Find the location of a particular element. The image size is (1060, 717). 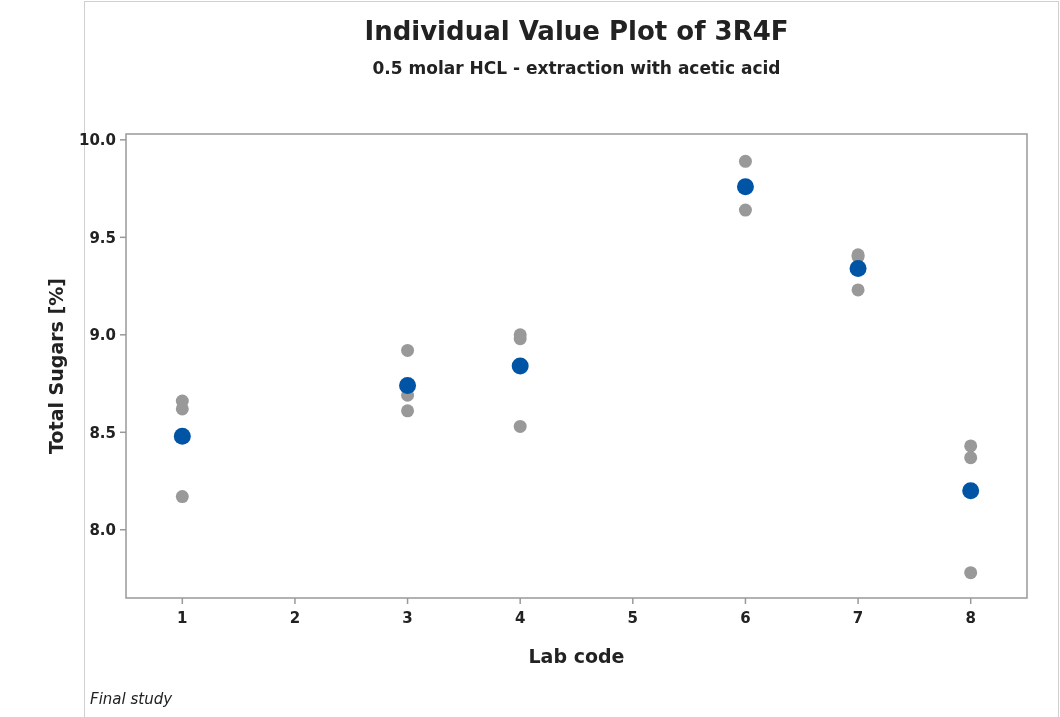

chart-subtitle: 0.5 molar HCL - extraction with acetic acid is located at coordinates (576, 68).